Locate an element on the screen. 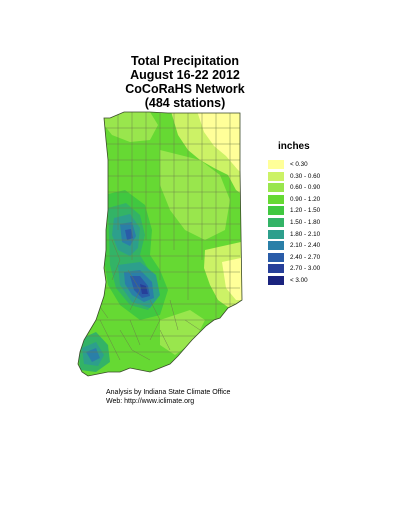  legend-label: 2.40 - 2.70 is located at coordinates (305, 257).